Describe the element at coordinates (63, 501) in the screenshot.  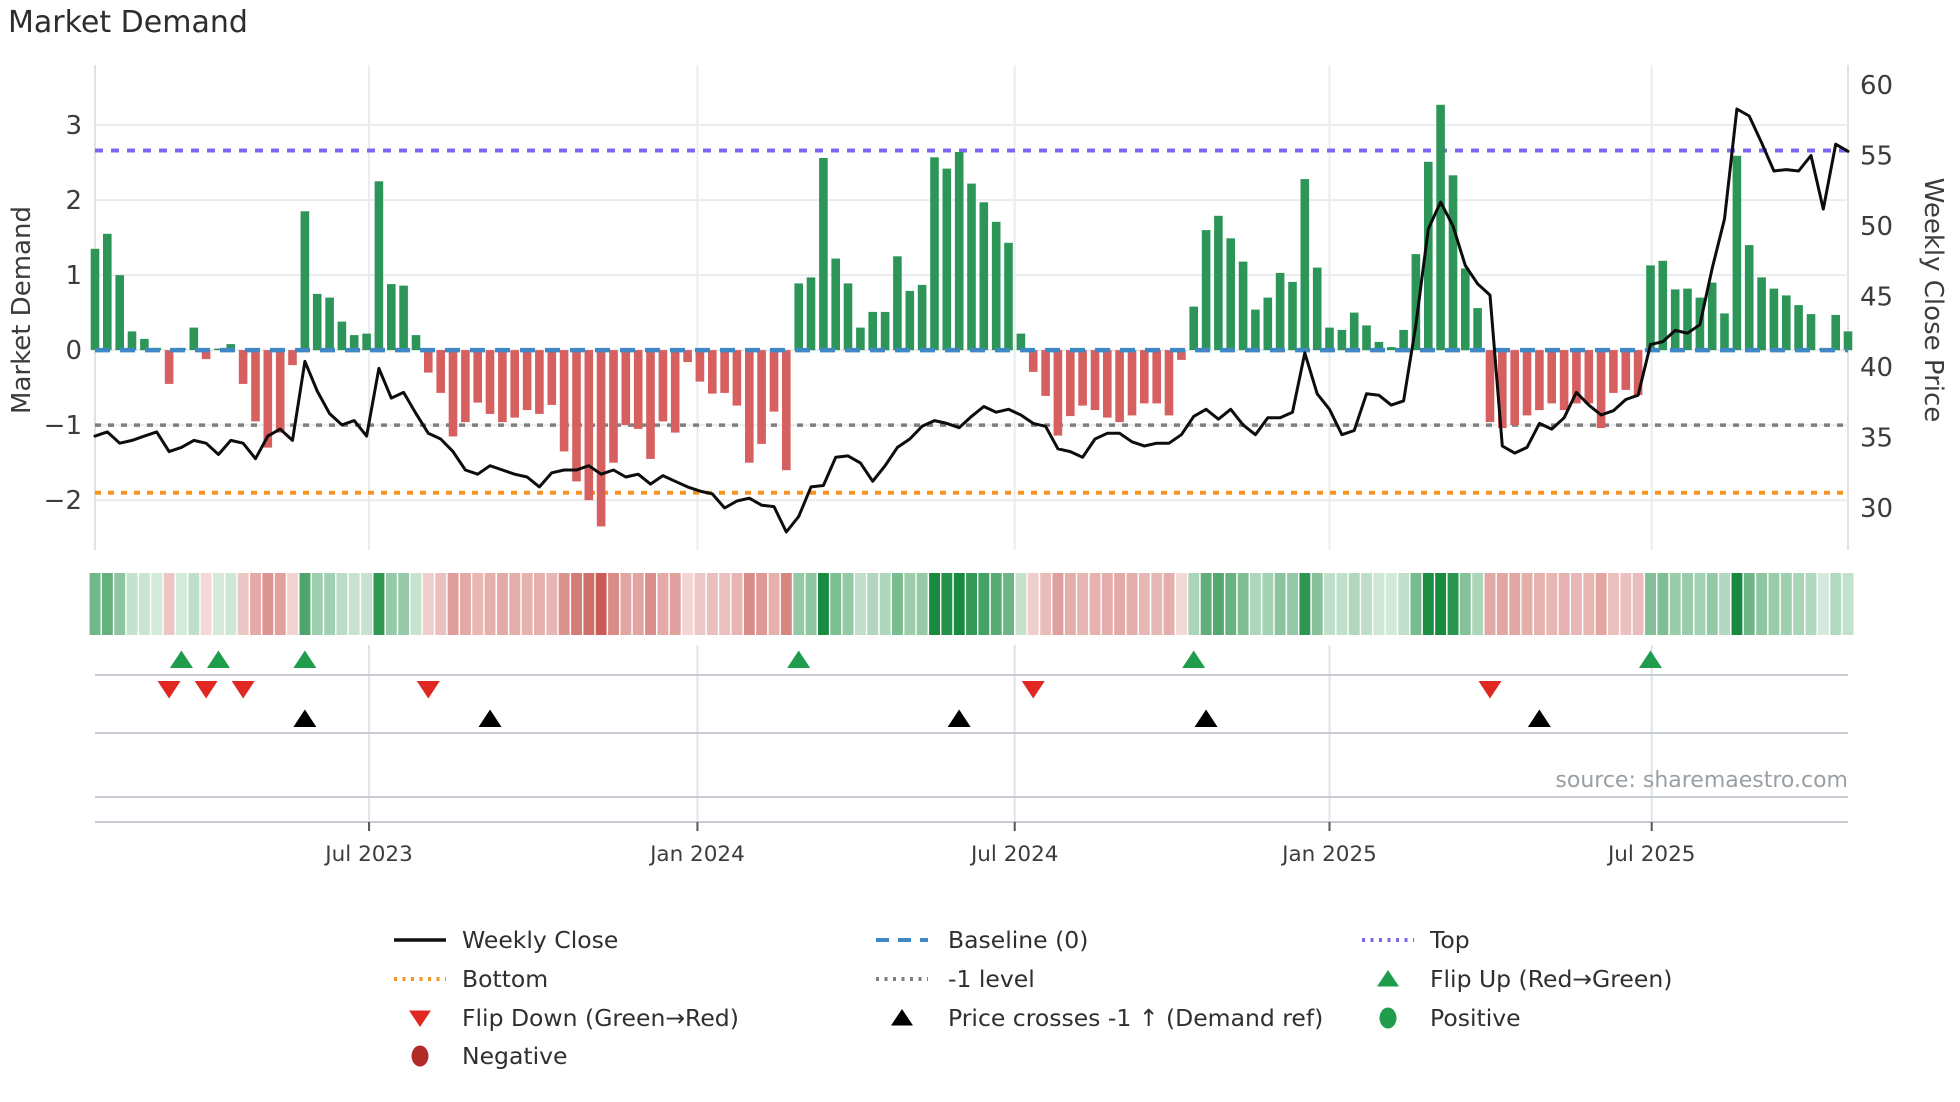
I see `left-tick-label: −2` at that location.